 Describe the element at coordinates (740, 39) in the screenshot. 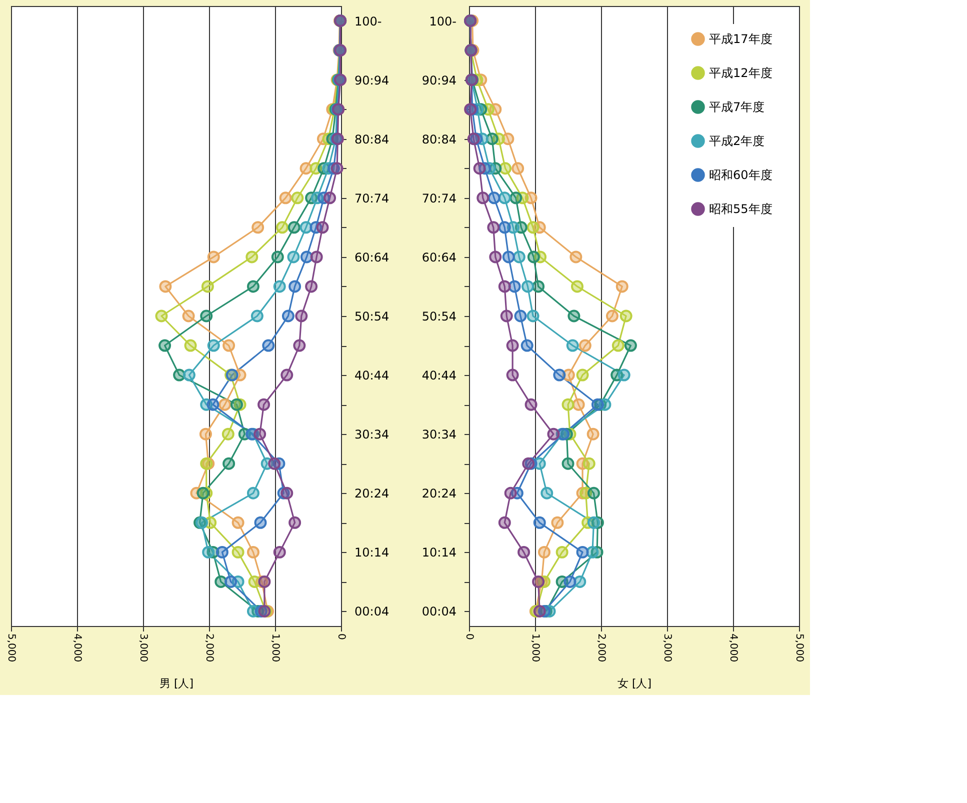

I see `legend-label: 平成17年度` at that location.